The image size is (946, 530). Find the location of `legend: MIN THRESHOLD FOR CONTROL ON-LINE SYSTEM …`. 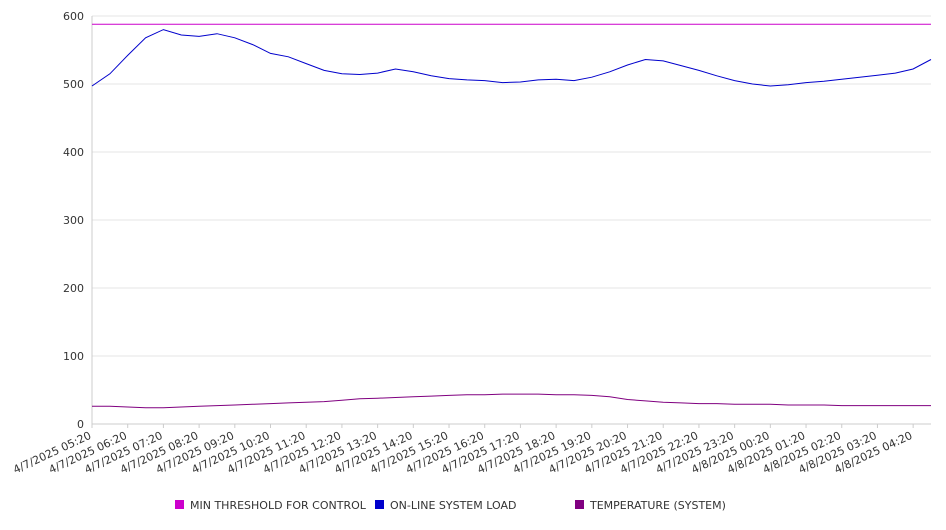

legend: MIN THRESHOLD FOR CONTROL ON-LINE SYSTEM … is located at coordinates (450, 505).